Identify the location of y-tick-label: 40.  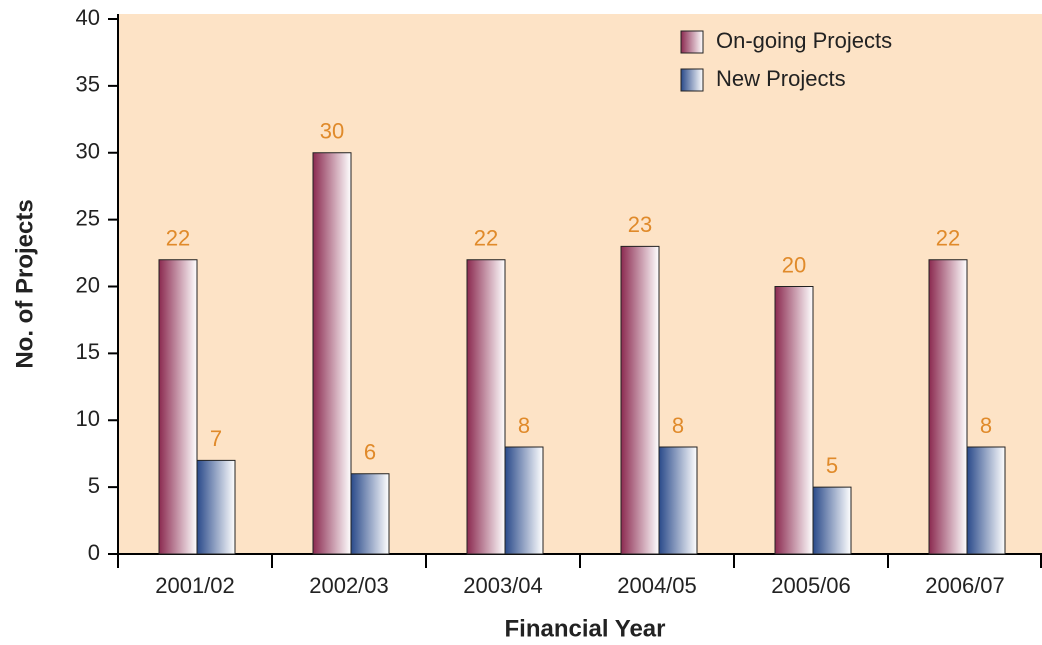
(88, 17).